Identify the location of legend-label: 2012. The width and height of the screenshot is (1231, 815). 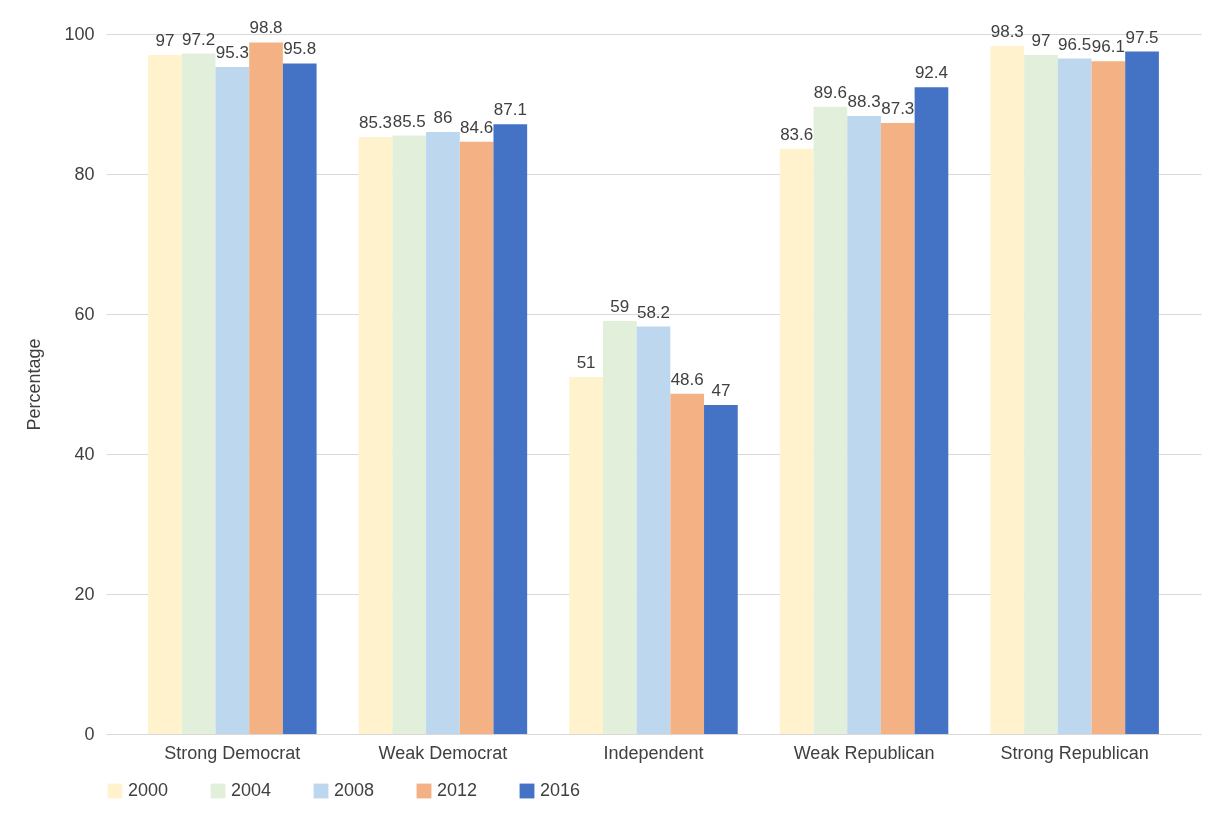
(457, 790).